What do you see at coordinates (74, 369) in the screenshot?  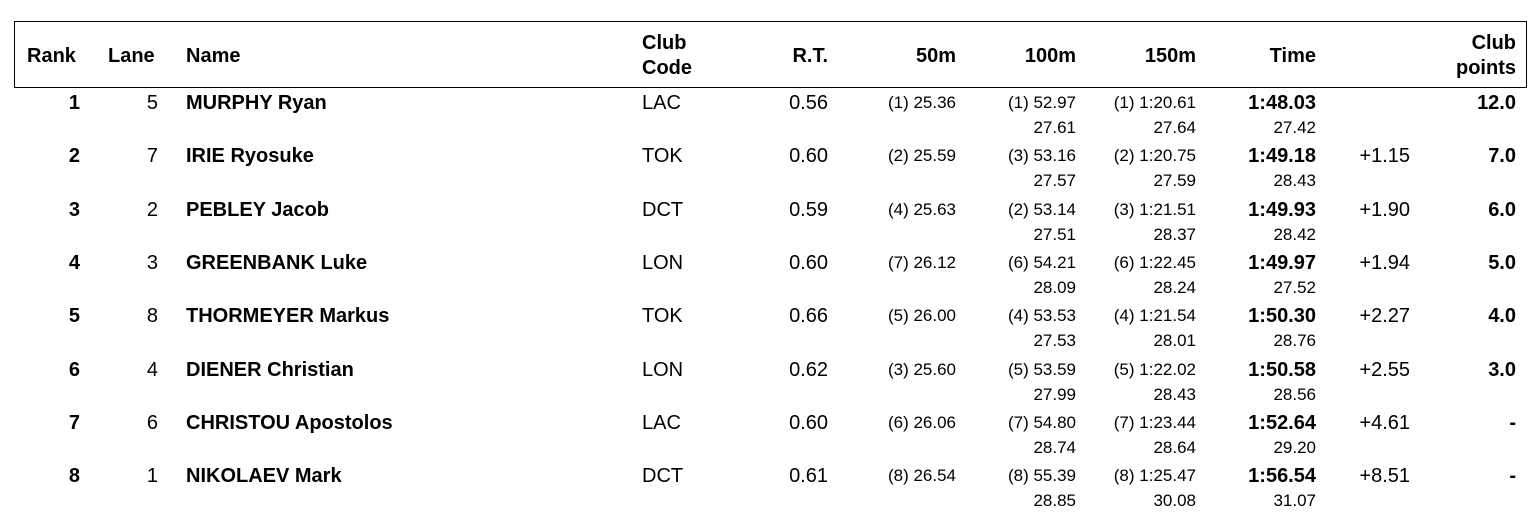 I see `rank-cell: 6` at bounding box center [74, 369].